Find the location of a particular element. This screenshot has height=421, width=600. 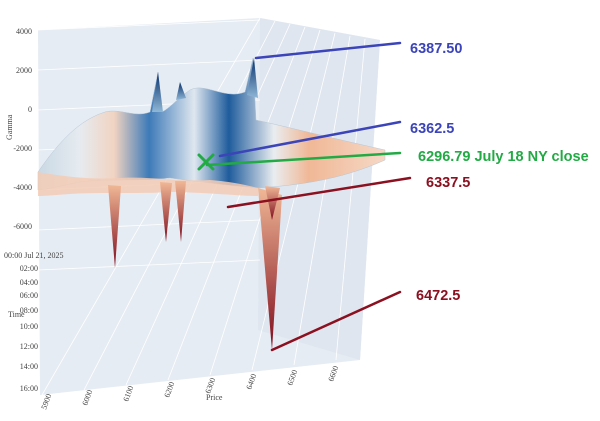

gamma-tick-label: -4000 is located at coordinates (22, 187).